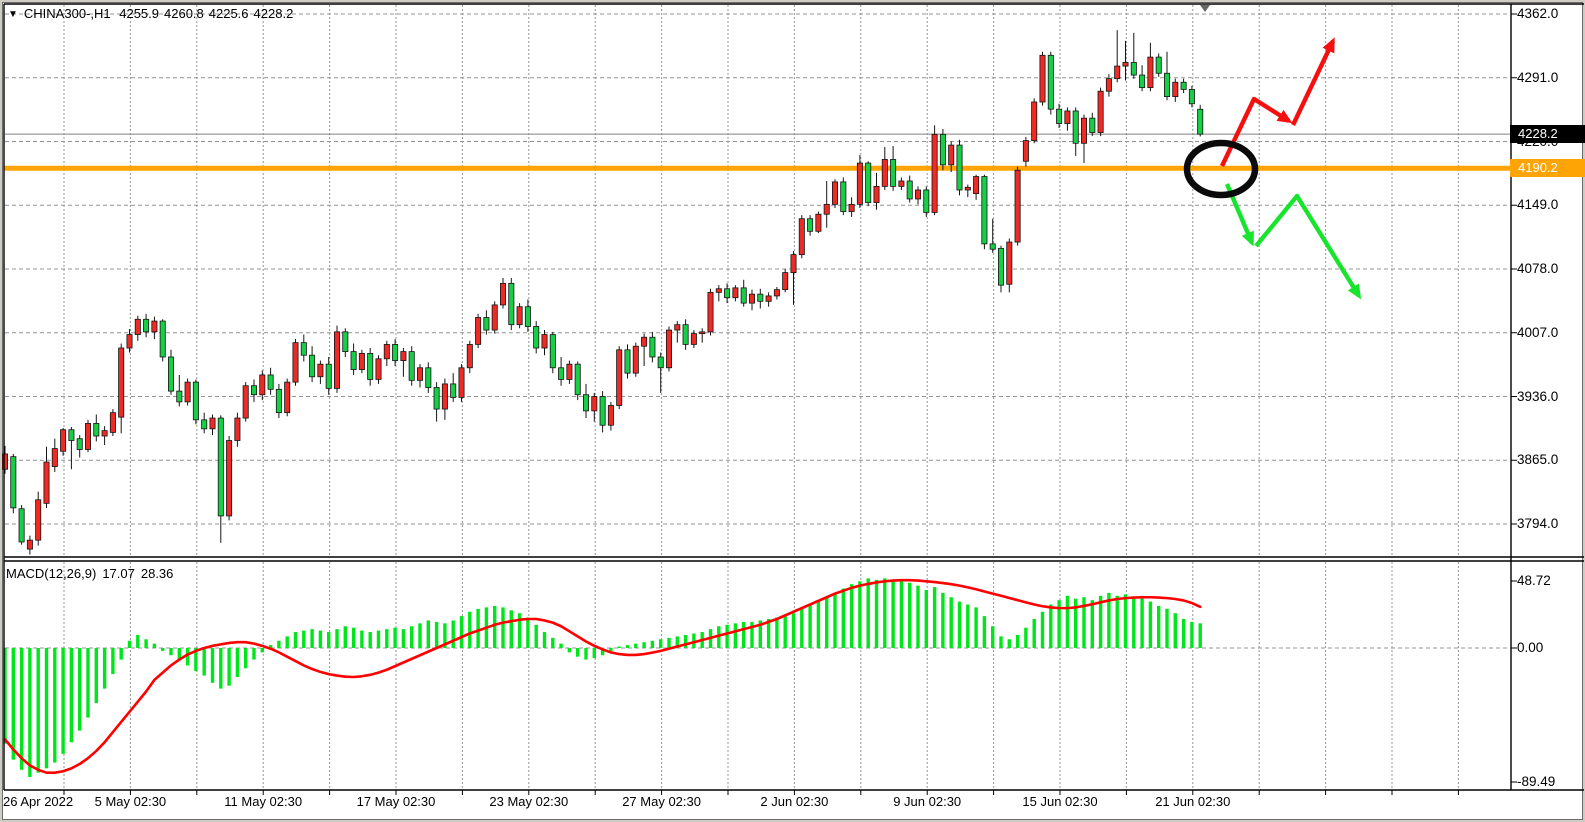 The image size is (1585, 822). Describe the element at coordinates (1538, 396) in the screenshot. I see `price-axis-label: 3936.0` at that location.